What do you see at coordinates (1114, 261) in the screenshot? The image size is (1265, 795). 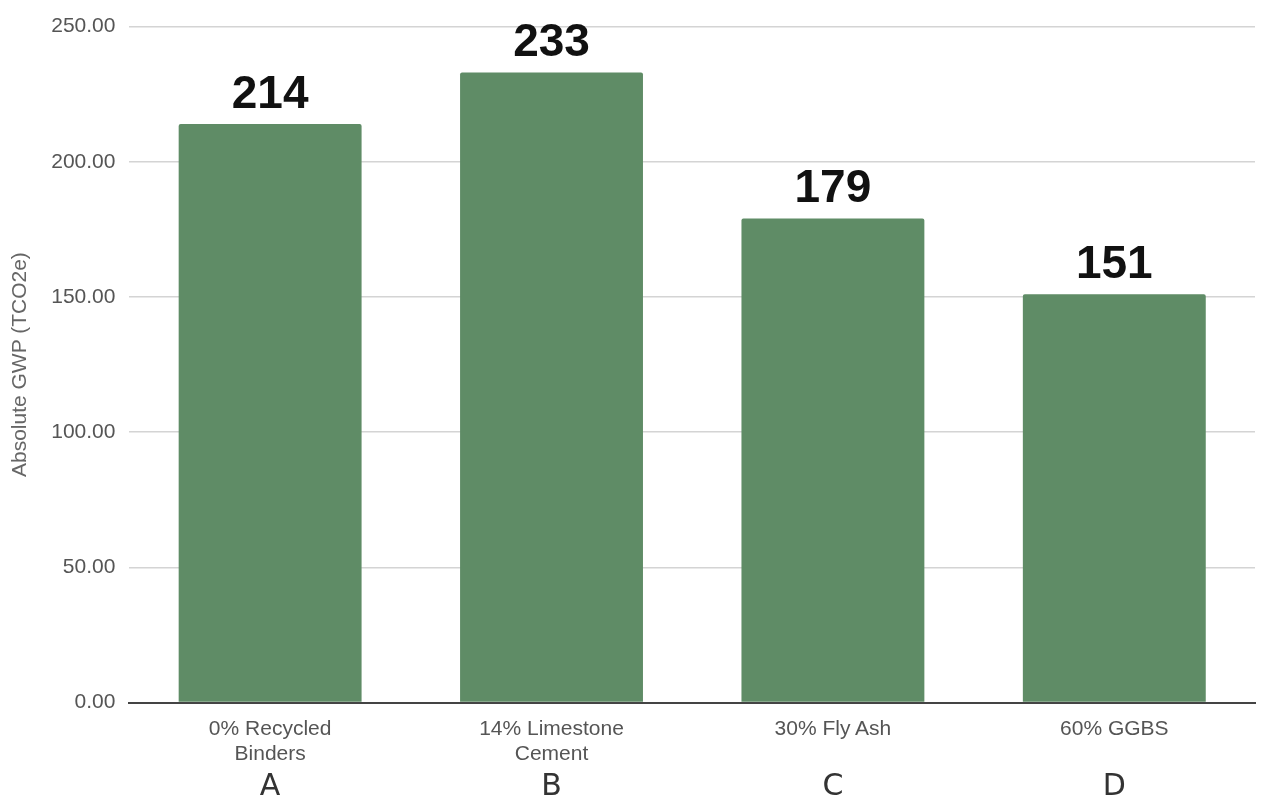 I see `data-label: 151` at bounding box center [1114, 261].